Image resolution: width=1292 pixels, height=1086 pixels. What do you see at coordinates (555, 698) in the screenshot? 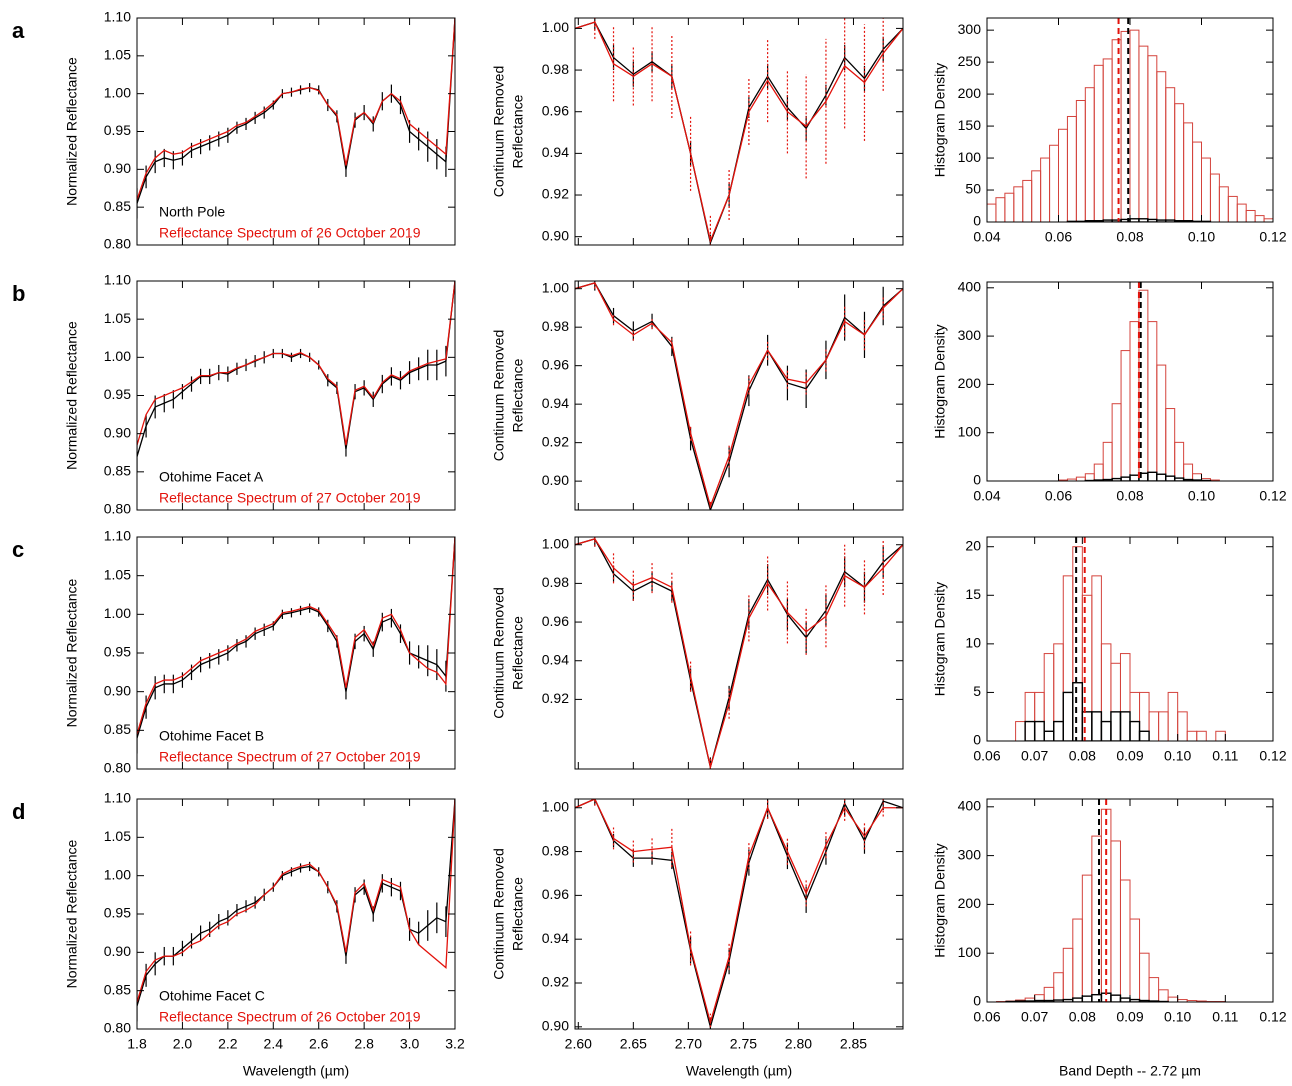
I see `y-tick-label: 0.92` at bounding box center [555, 698].